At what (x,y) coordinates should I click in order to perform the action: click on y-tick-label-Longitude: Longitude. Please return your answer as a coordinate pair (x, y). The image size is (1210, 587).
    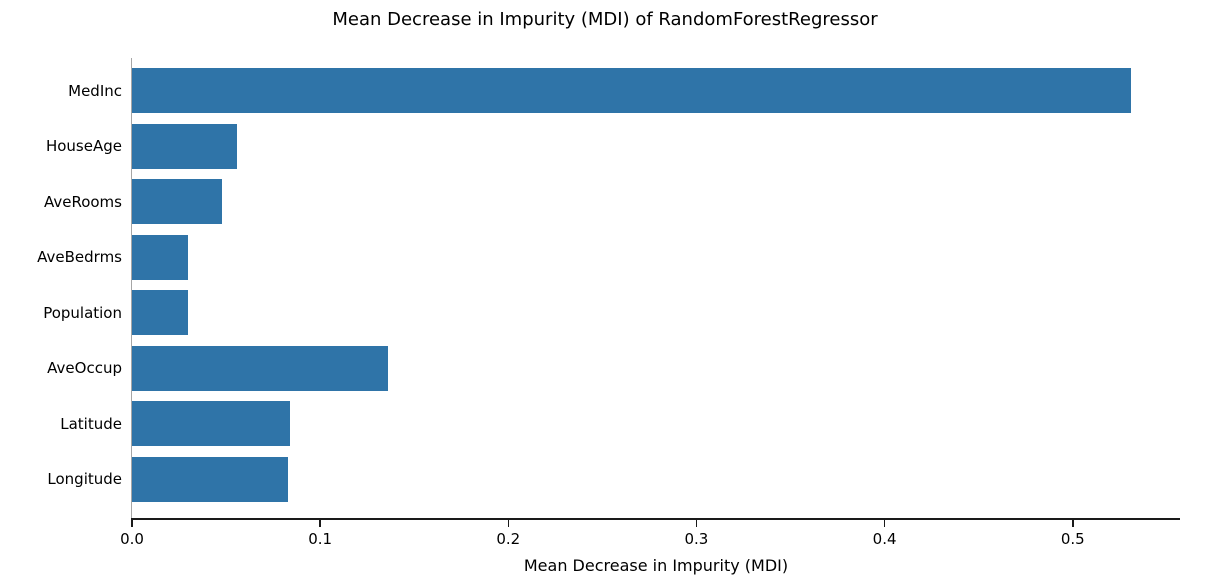
    Looking at the image, I should click on (84, 479).